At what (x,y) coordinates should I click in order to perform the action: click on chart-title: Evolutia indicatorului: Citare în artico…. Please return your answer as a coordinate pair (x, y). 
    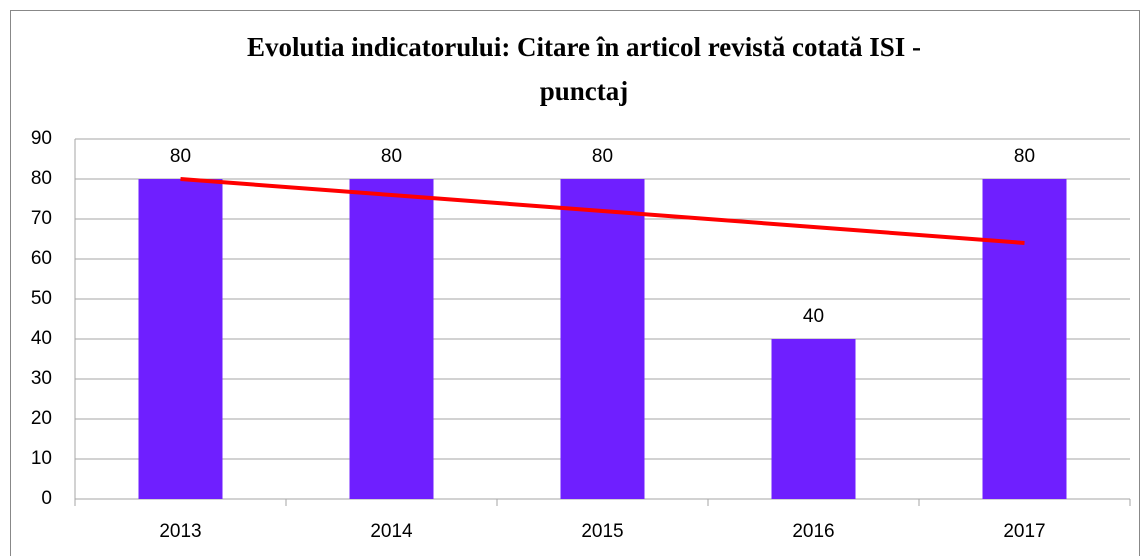
    Looking at the image, I should click on (584, 47).